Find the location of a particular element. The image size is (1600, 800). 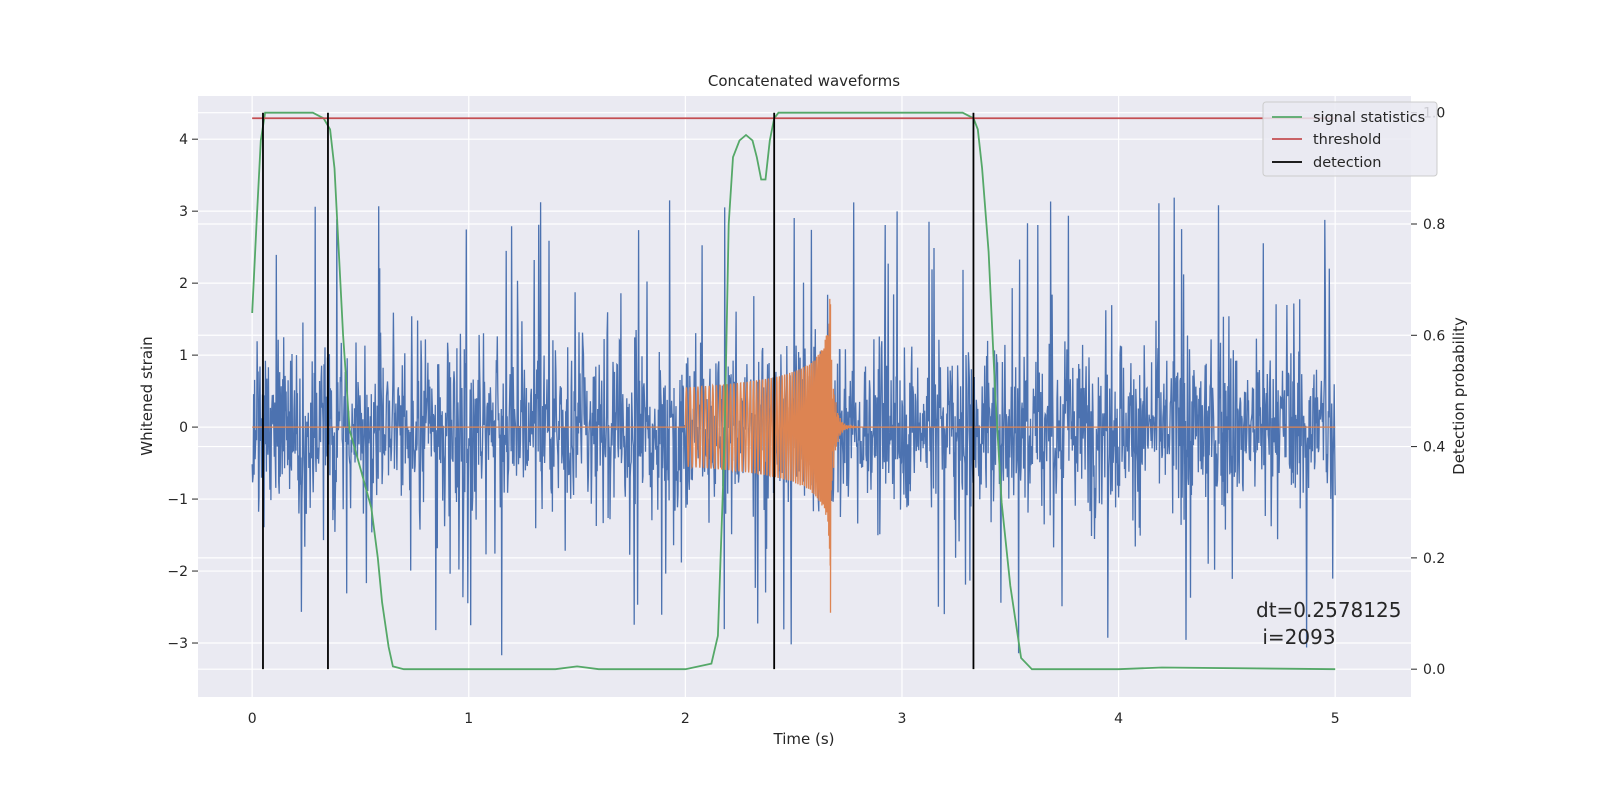

chart-title: Concatenated waveforms is located at coordinates (804, 81).